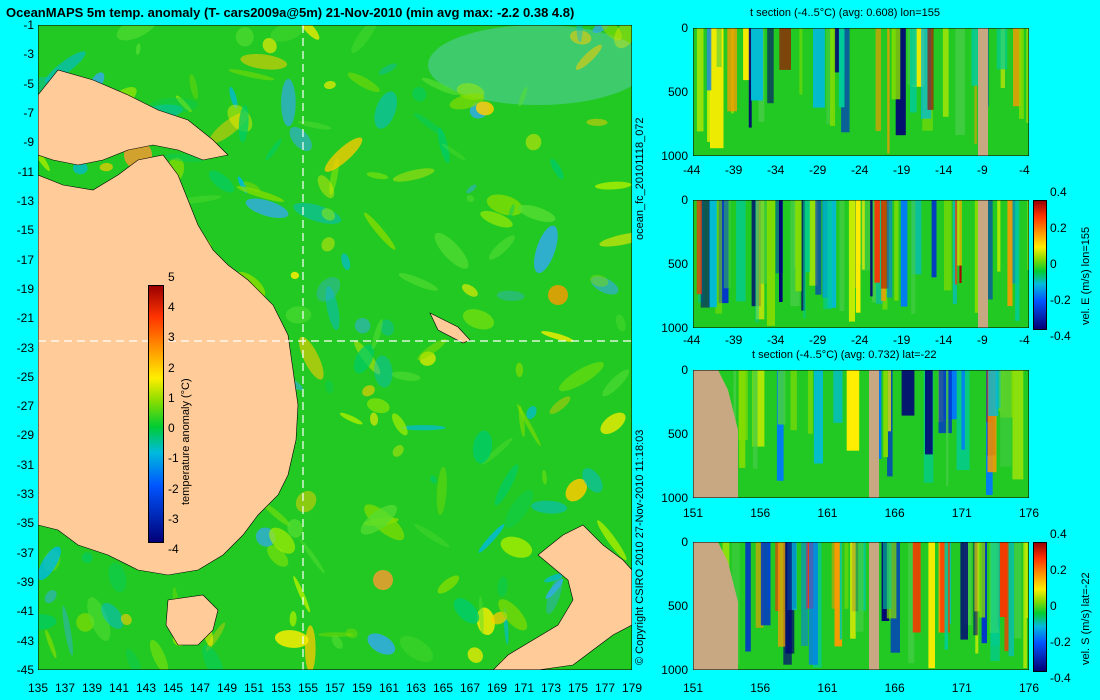 This screenshot has width=1100, height=700. What do you see at coordinates (25, 200) in the screenshot?
I see `y-tick-label: -13` at bounding box center [25, 200].